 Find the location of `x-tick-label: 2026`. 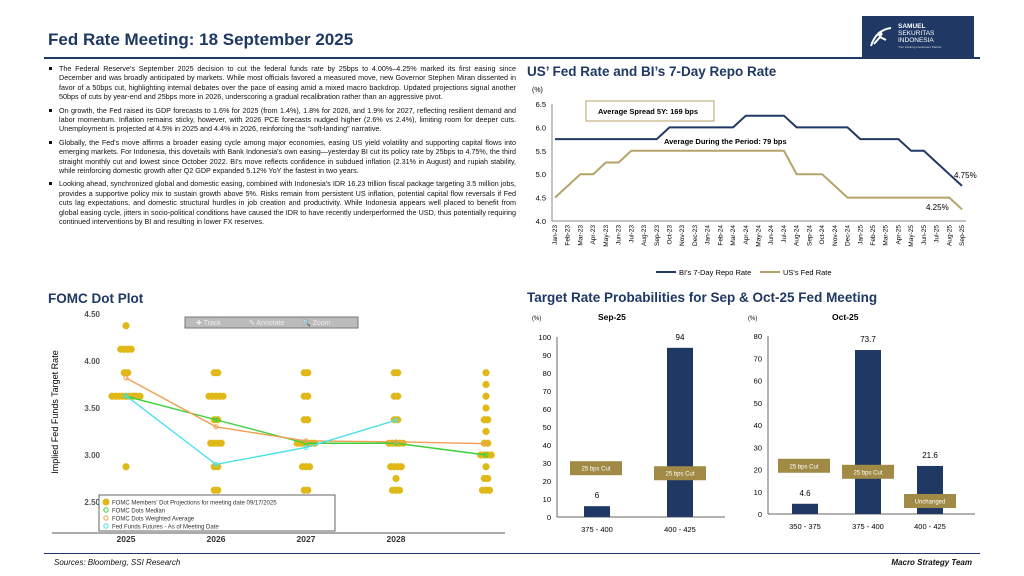

x-tick-label: 2026 is located at coordinates (216, 539).